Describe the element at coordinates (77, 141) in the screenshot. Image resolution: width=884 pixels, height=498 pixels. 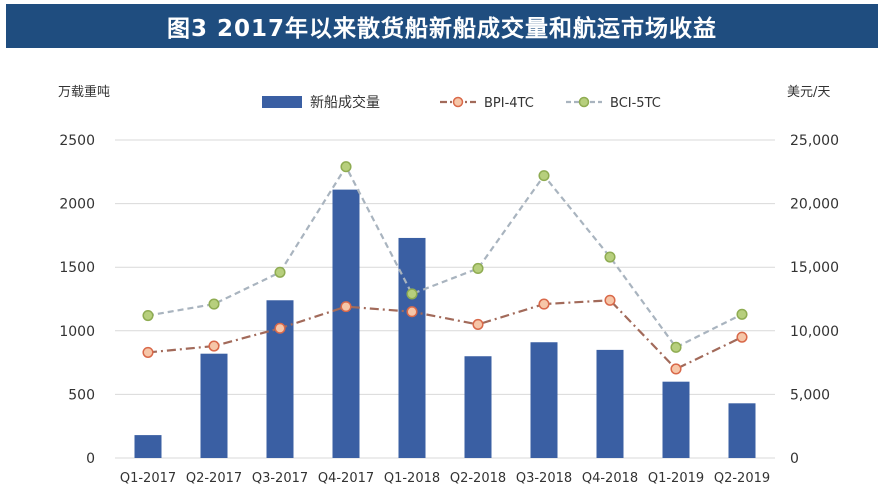
I see `left-tick-label: 2500` at that location.